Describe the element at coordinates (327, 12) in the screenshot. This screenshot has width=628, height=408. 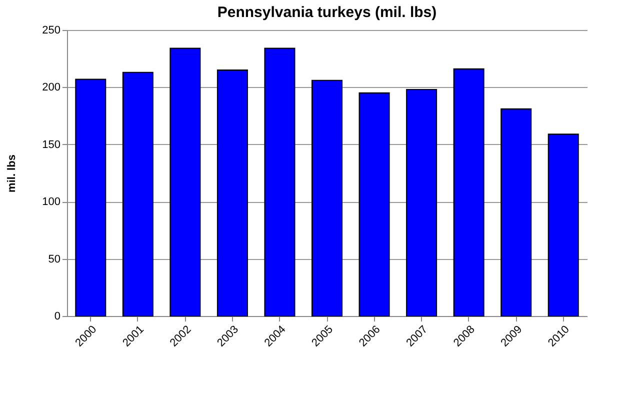
I see `chart-title: Pennsylvania turkeys (mil. lbs)` at that location.